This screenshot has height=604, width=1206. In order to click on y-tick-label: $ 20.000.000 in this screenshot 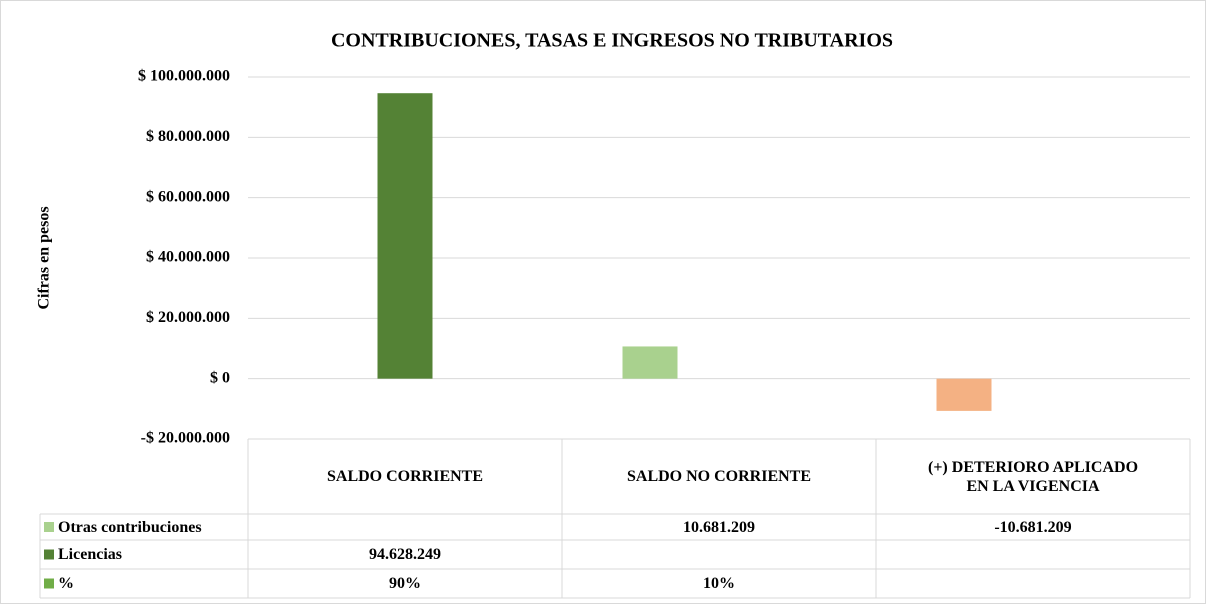, I will do `click(188, 317)`.